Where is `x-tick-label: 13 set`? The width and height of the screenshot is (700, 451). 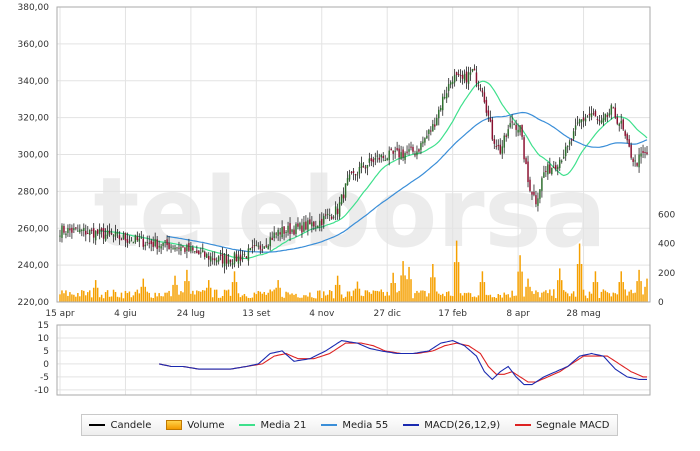 x-tick-label: 13 set is located at coordinates (256, 314).